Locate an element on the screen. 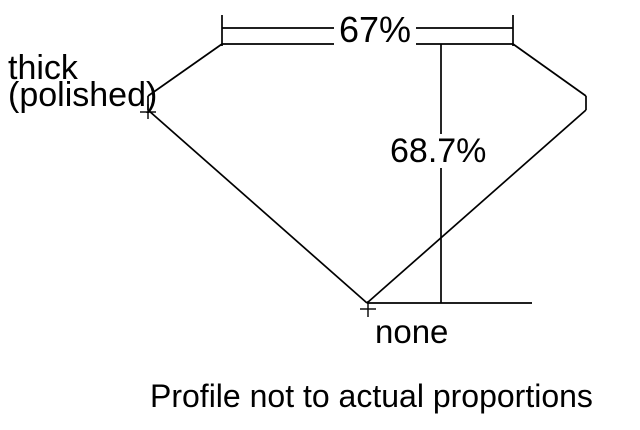 Image resolution: width=640 pixels, height=430 pixels. girdle-cross-marker is located at coordinates (148, 111).